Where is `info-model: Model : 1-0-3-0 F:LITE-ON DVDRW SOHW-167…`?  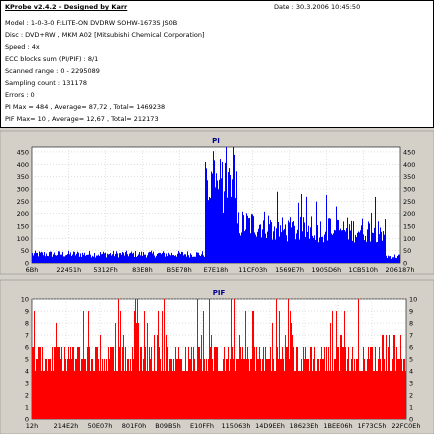 info-model: Model : 1-0-3-0 F:LITE-ON DVDRW SOHW-167… is located at coordinates (91, 23).